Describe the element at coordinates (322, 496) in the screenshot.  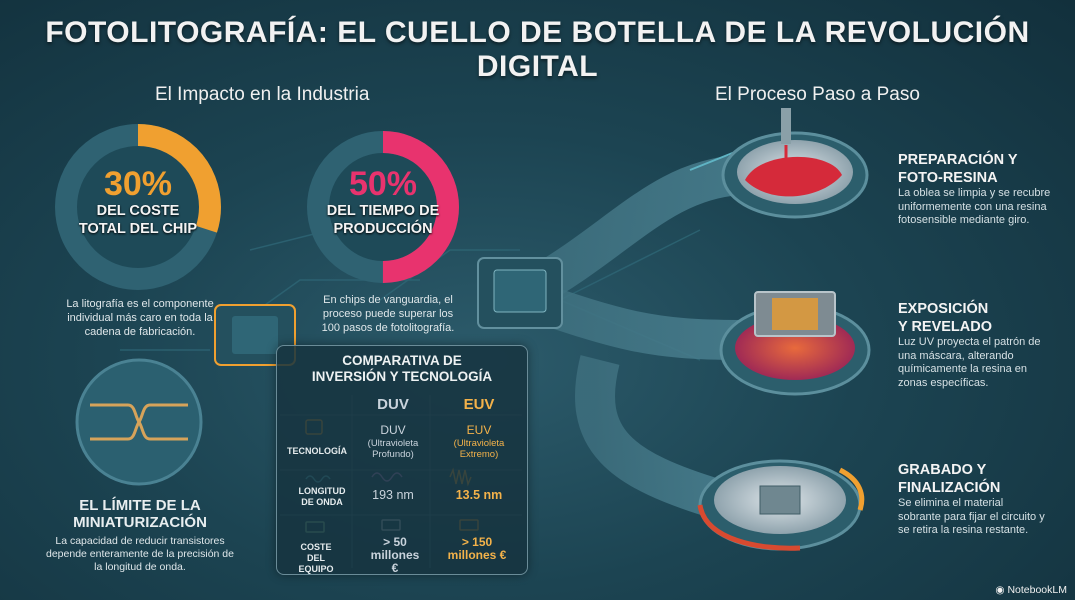
I see `row-label-wavelength: LONGITUD DE ONDA` at that location.